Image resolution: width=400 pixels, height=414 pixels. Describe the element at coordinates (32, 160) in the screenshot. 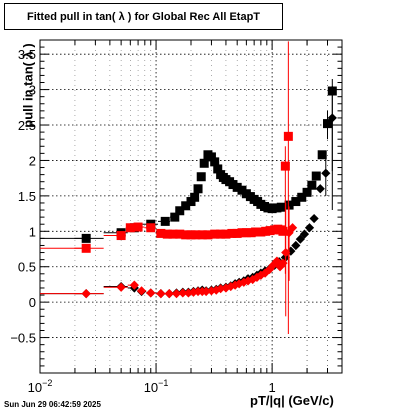

I see `y-tick-label: 2` at that location.